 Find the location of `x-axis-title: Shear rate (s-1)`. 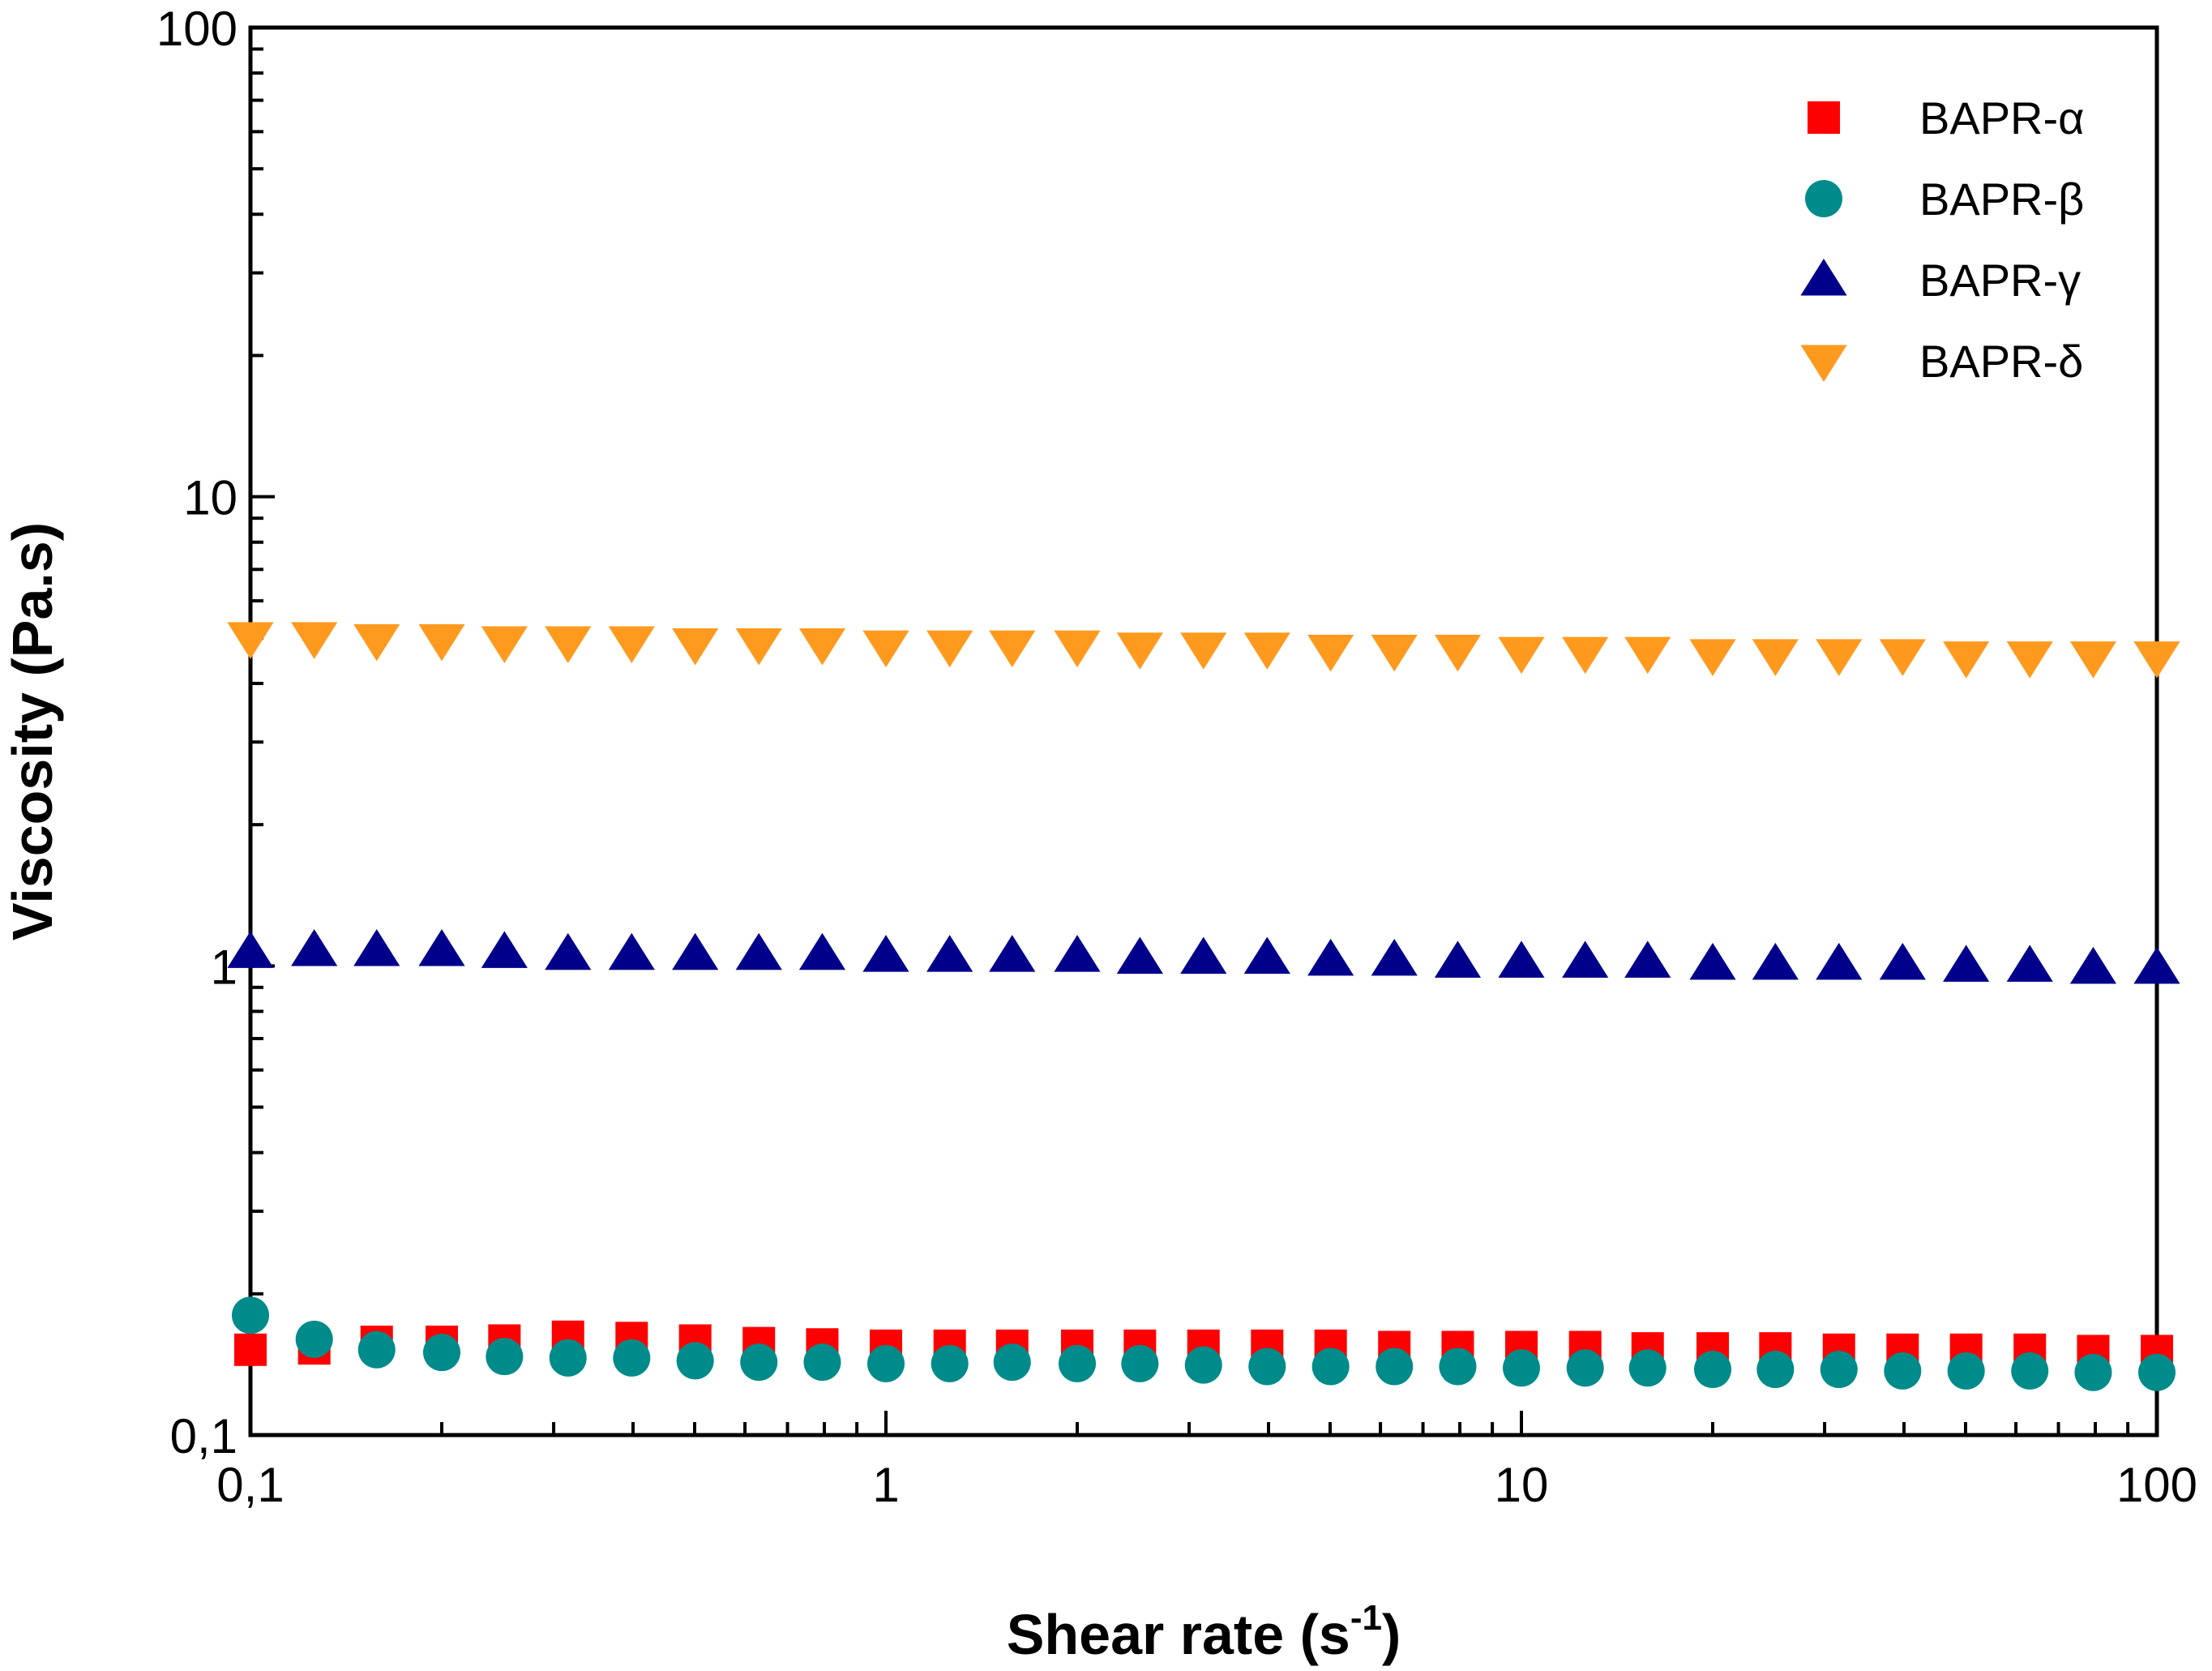

x-axis-title: Shear rate (s-1) is located at coordinates (1204, 1632).